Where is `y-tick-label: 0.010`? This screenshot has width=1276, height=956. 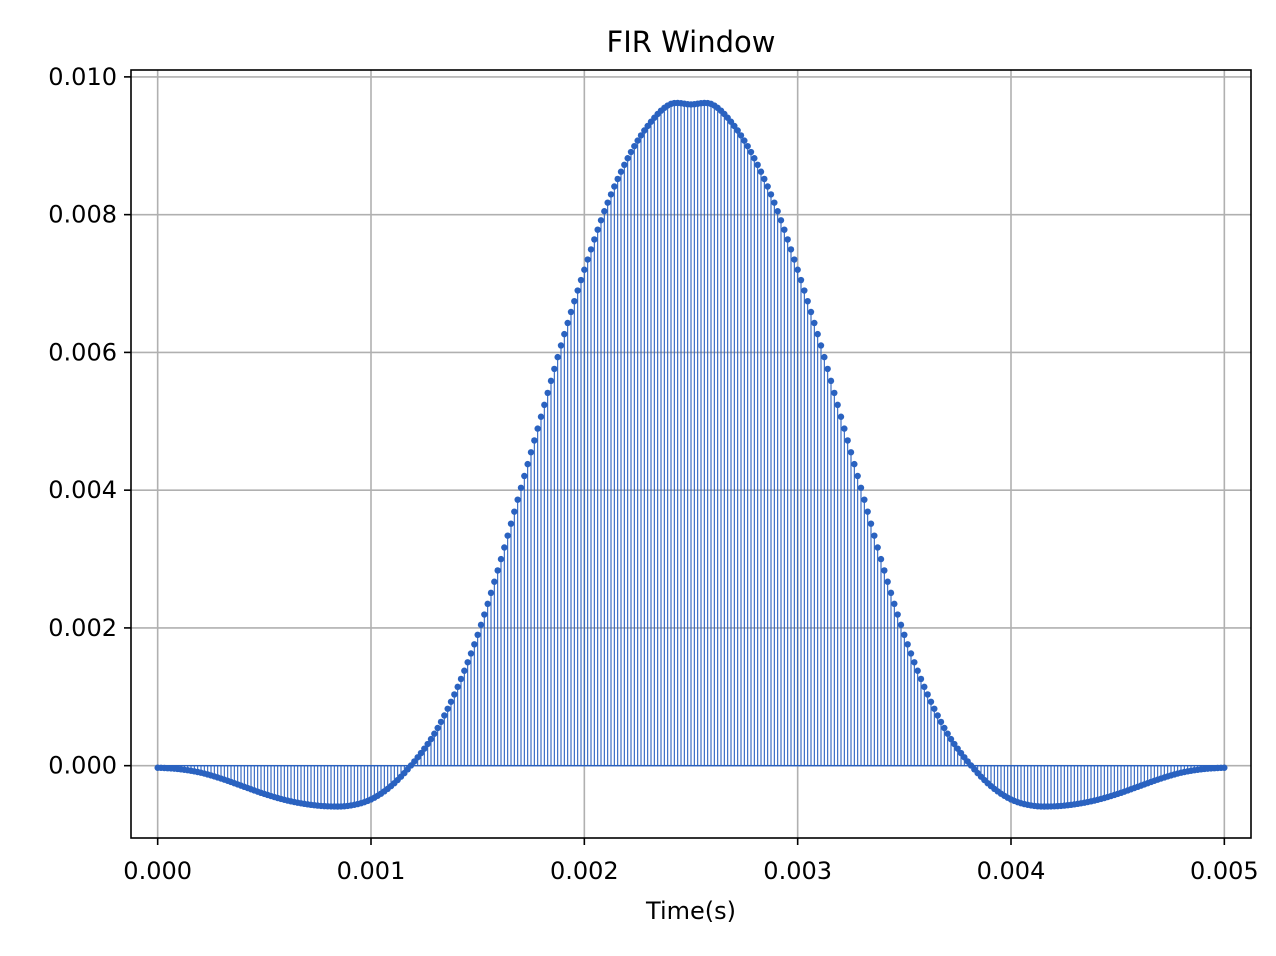
y-tick-label: 0.010 is located at coordinates (82, 77).